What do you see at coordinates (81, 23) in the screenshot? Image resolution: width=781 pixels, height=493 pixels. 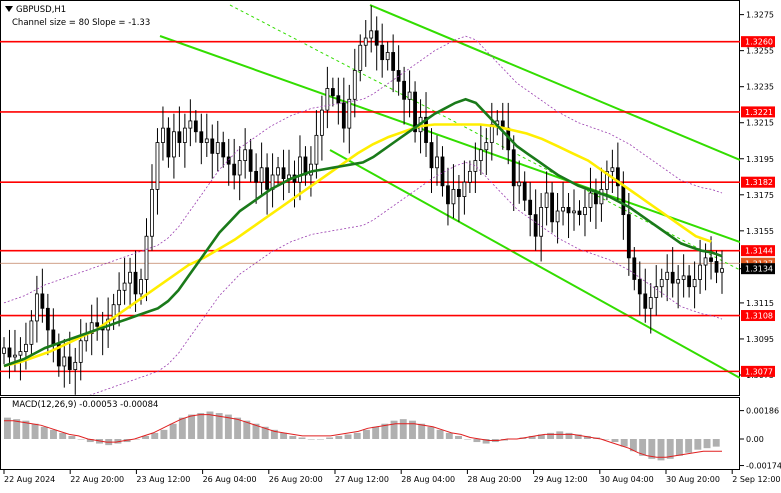 I see `chart-subtitle: Channel size = 80 Slope = -1.33` at bounding box center [81, 23].